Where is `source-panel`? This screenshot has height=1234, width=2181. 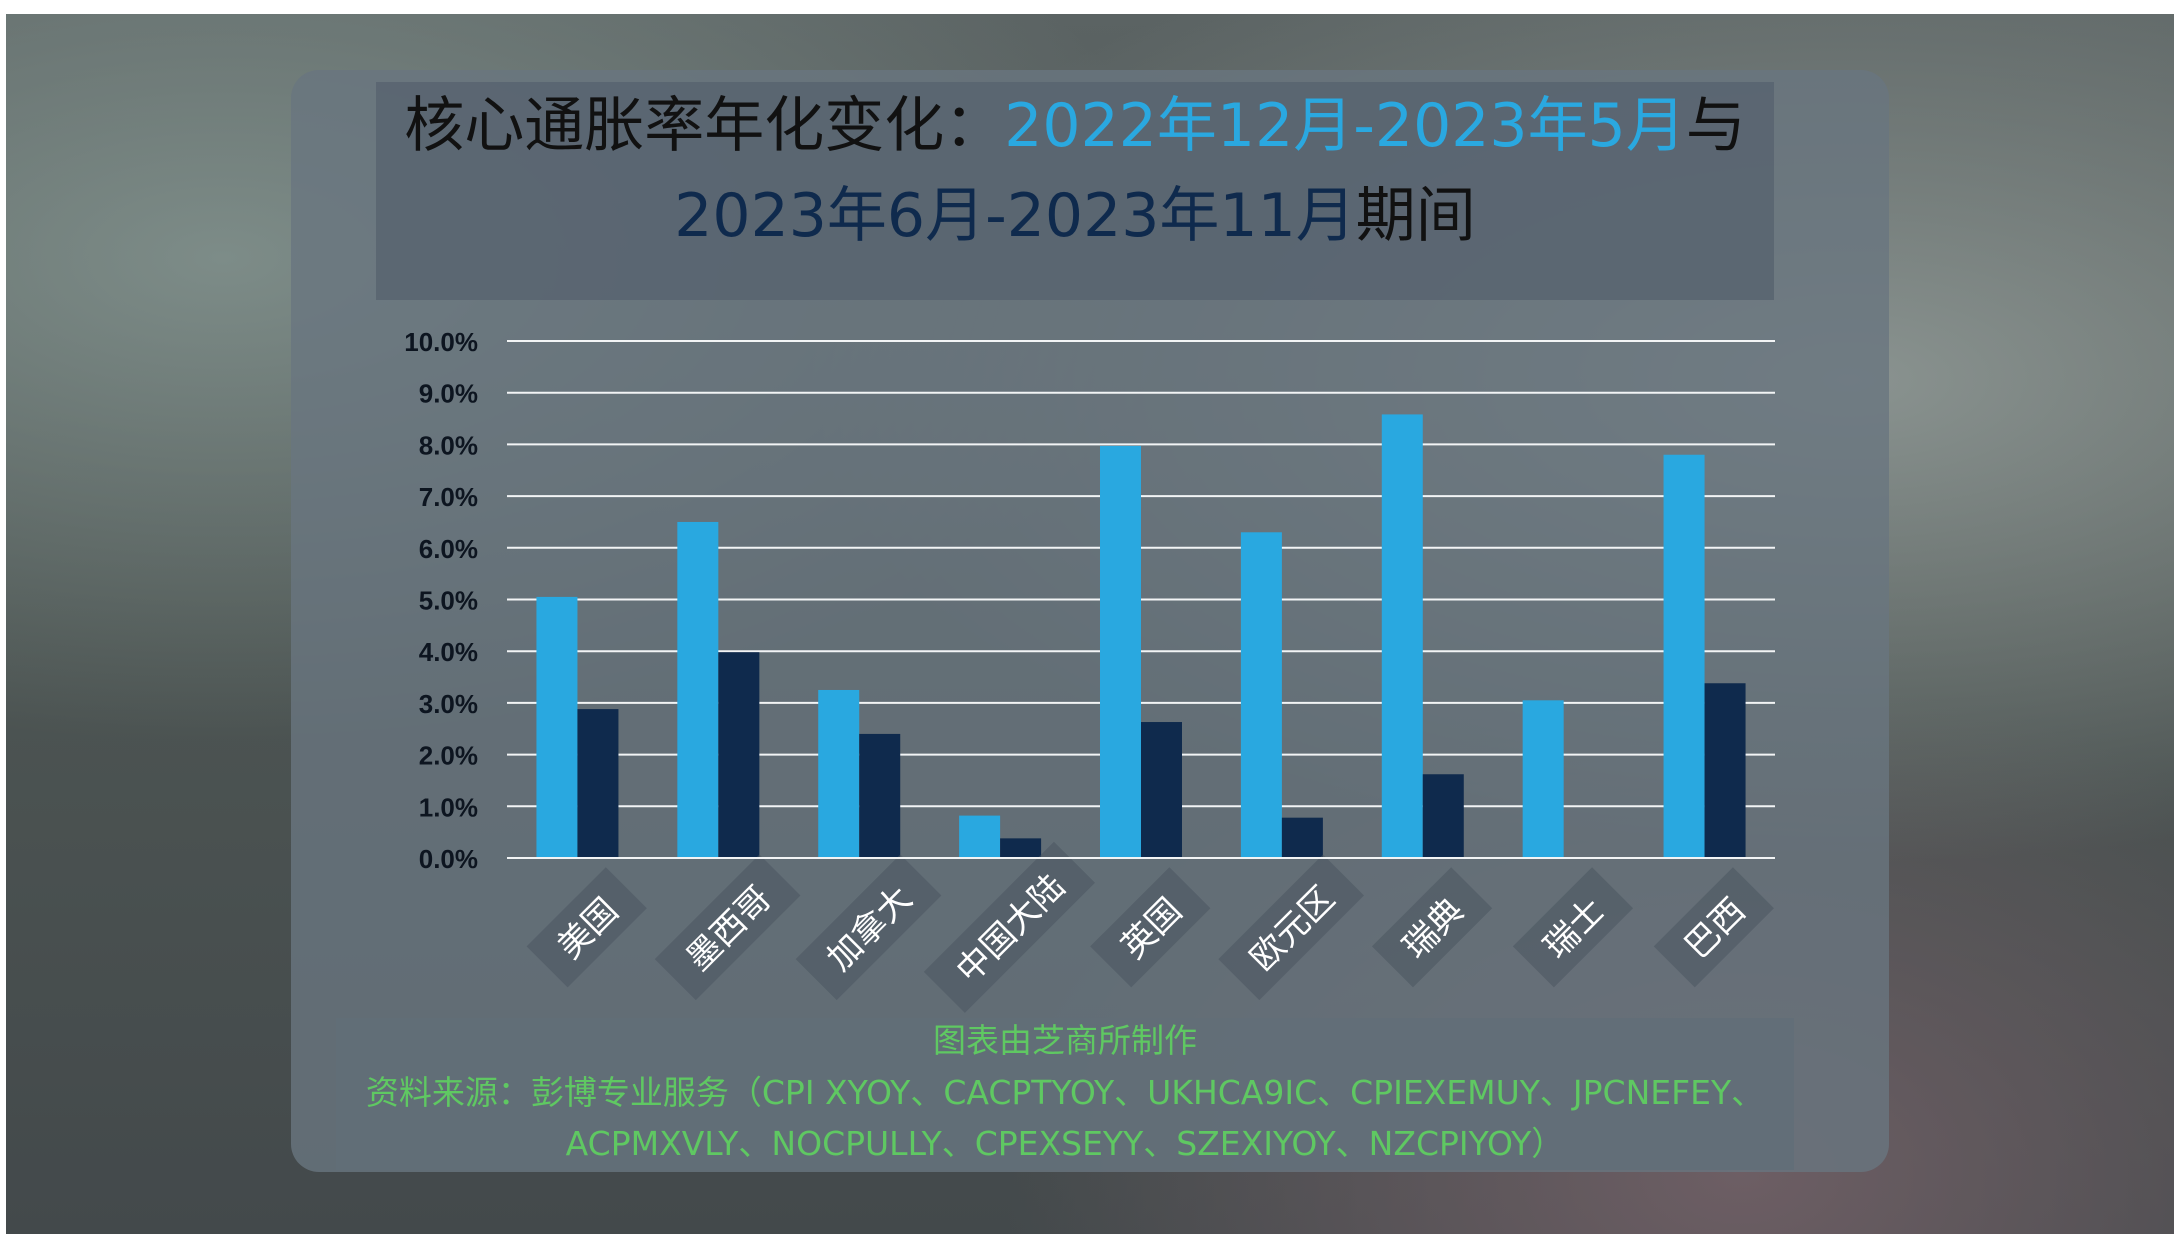 source-panel is located at coordinates (1065, 1094).